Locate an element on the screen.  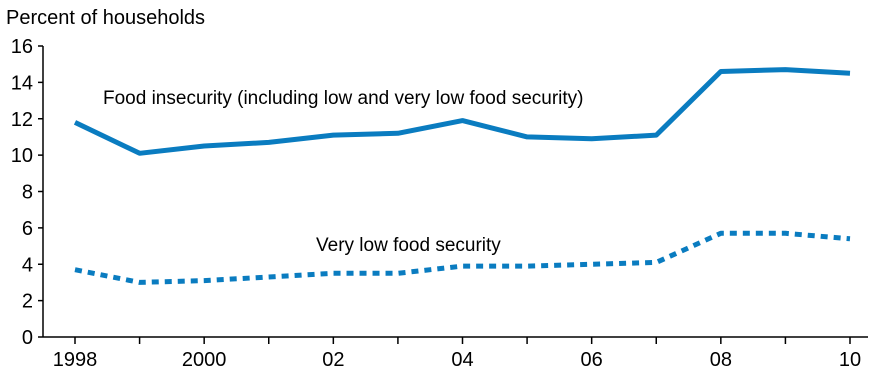
x-tick-label: 06 is located at coordinates (592, 360).